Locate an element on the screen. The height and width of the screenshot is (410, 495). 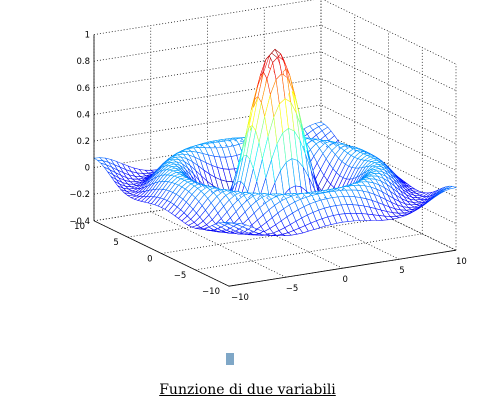
z-tick-label: −0.4 is located at coordinates (79, 222).